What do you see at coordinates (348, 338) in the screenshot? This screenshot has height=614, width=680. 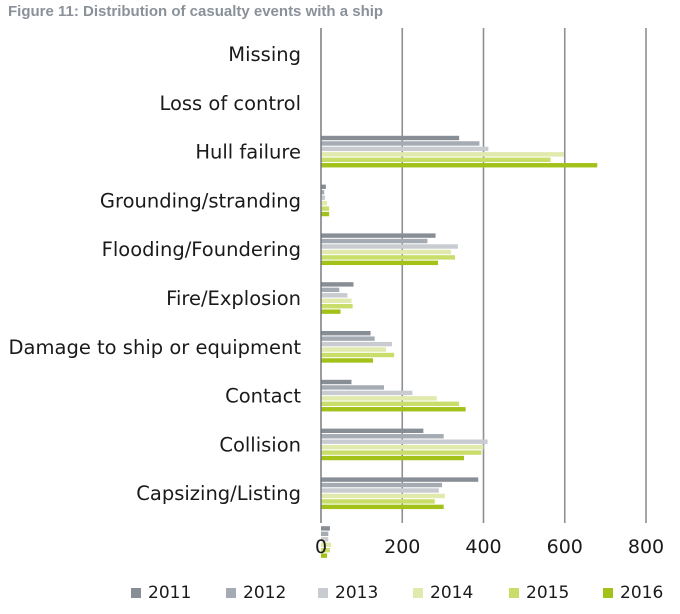 I see `bar-2012-fire-explosion` at bounding box center [348, 338].